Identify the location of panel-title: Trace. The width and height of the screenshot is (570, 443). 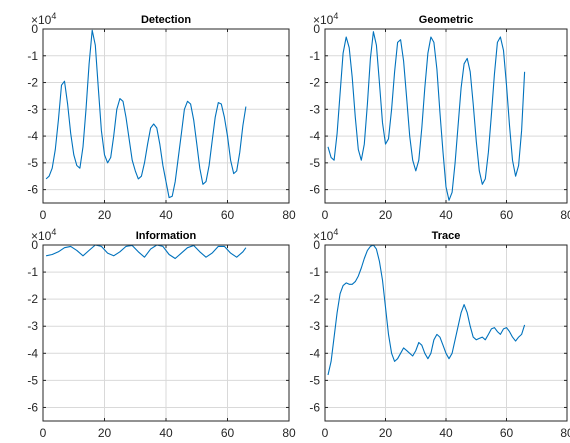
(446, 236).